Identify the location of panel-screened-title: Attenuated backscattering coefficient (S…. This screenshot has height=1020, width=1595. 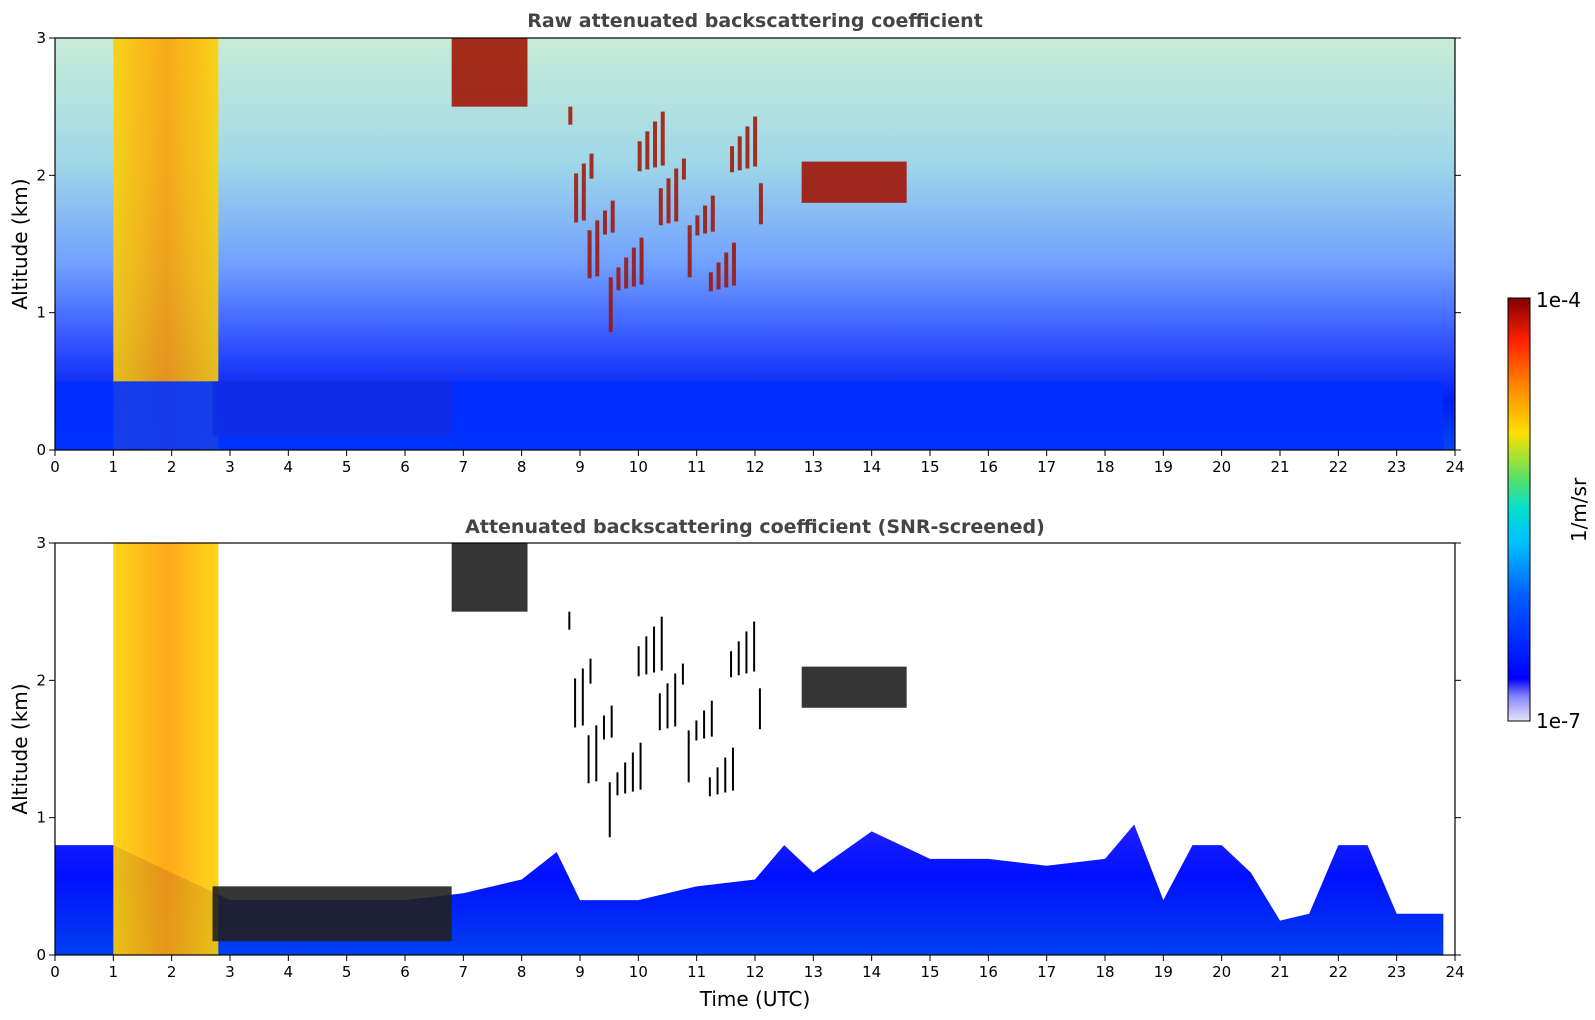
(755, 527).